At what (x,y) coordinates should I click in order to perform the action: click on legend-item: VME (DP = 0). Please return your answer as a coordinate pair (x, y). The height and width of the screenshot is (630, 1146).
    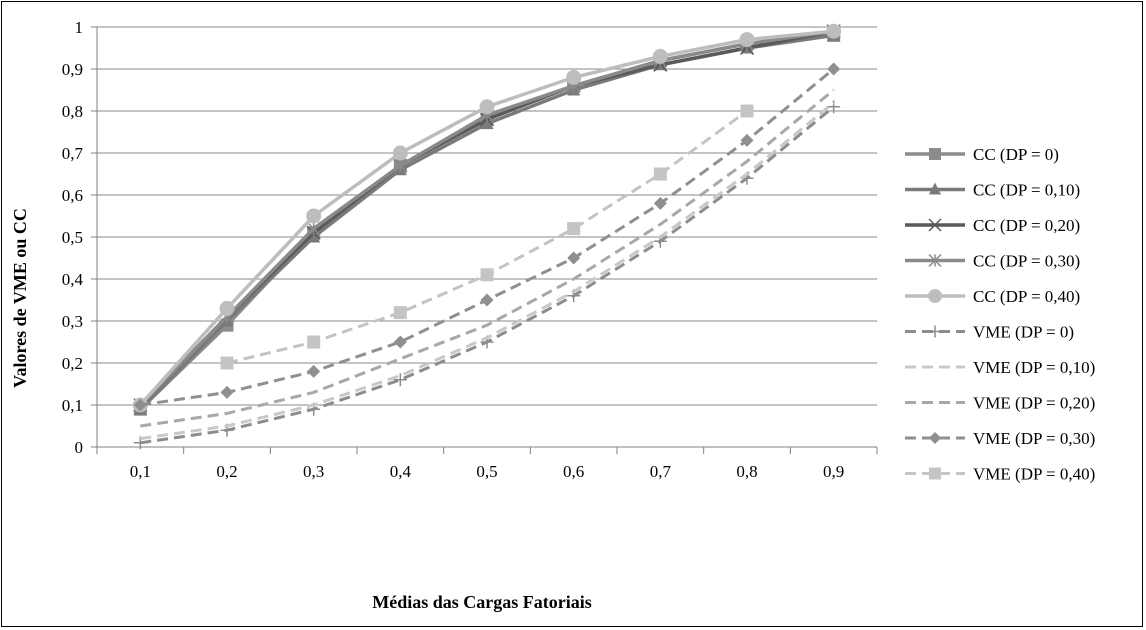
    Looking at the image, I should click on (989, 332).